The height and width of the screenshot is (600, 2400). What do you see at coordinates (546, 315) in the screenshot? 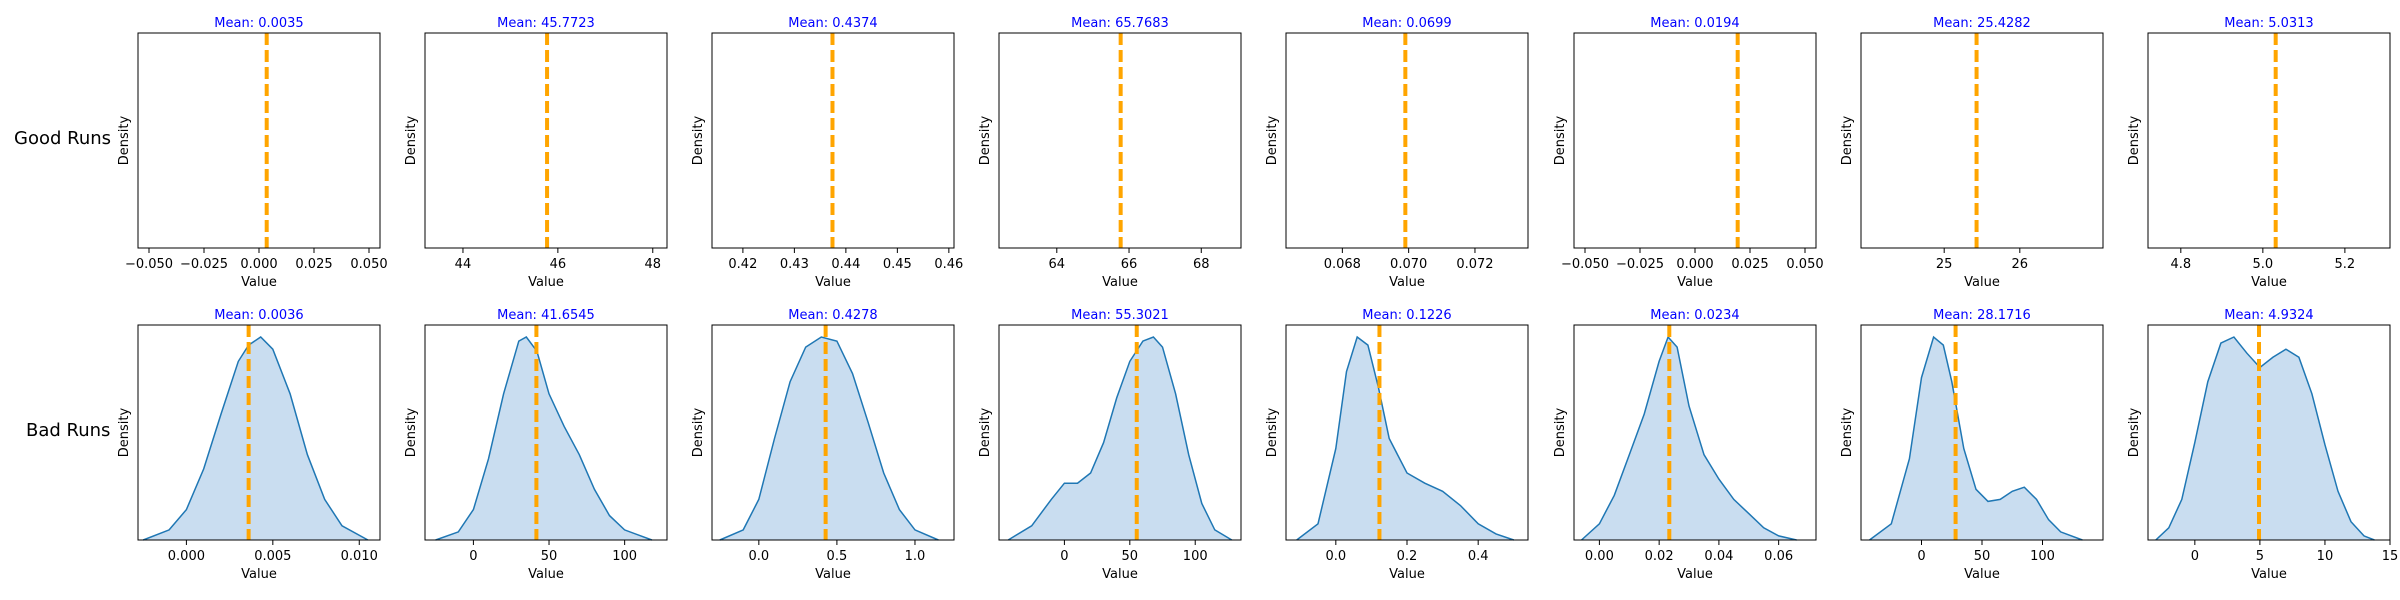
I see `panel-bad-2-title: Mean: 41.6545` at bounding box center [546, 315].